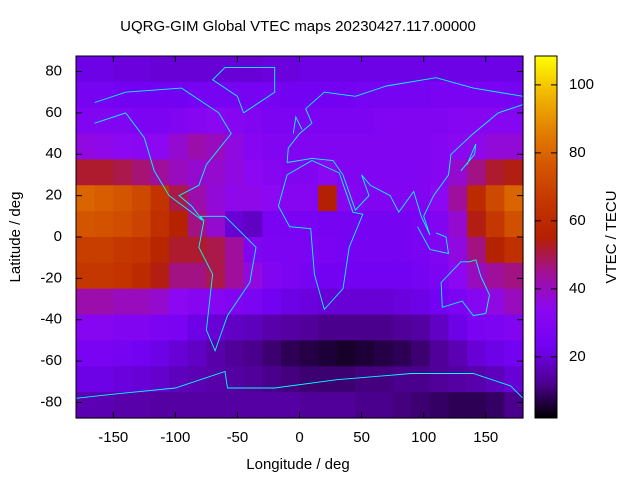 The image size is (640, 480). Describe the element at coordinates (611, 236) in the screenshot. I see `colorbar-label: VTEC / TECU` at that location.